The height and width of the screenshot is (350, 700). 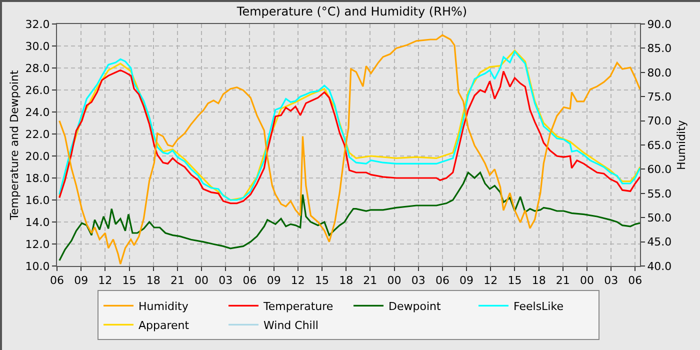 I want to click on y-tick-label: 10.0, so click(x=37, y=266).